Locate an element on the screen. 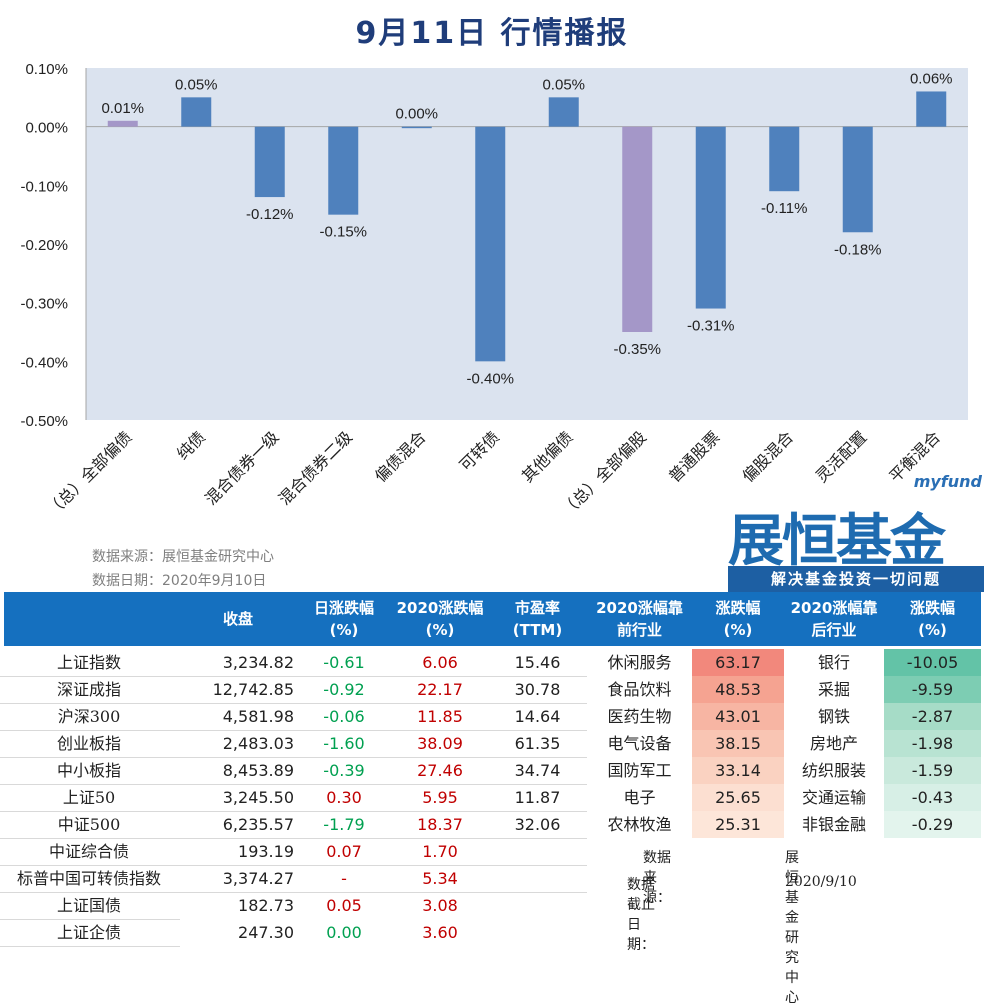 The image size is (984, 1007). pe-ratio: 30.78 is located at coordinates (537, 689).